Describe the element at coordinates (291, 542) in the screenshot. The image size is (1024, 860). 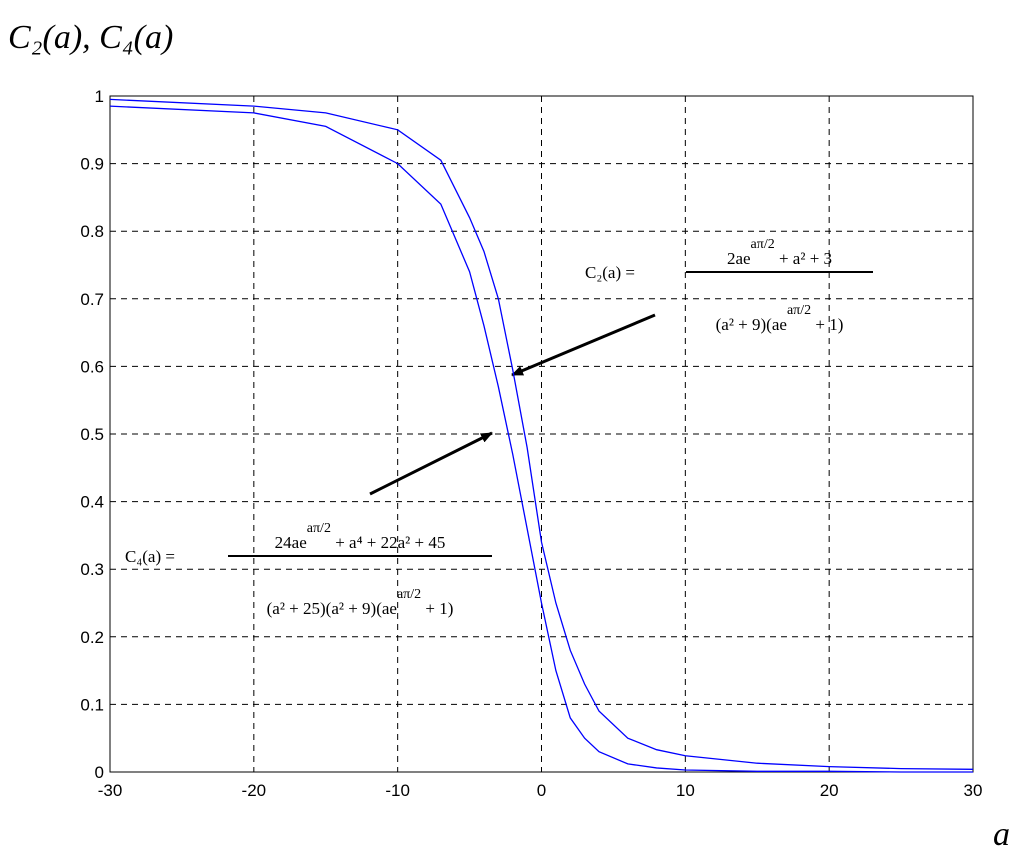
I see `formula-part: 24ae` at that location.